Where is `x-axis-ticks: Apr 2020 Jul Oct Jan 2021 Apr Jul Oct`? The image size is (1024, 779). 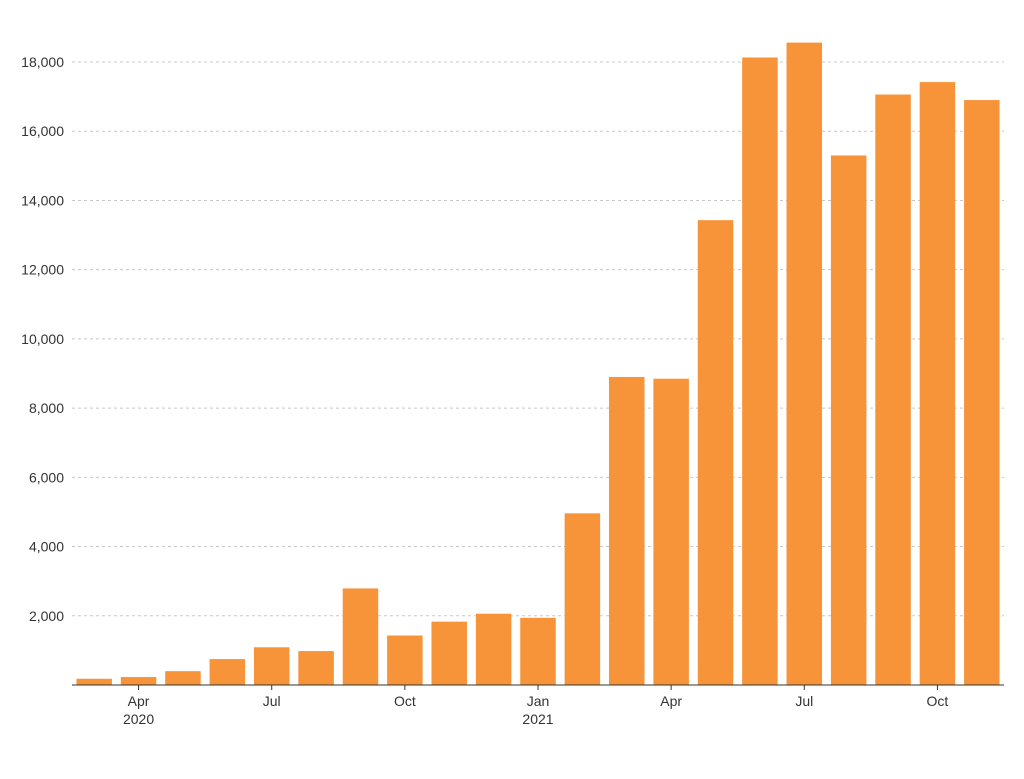
x-axis-ticks: Apr 2020 Jul Oct Jan 2021 Apr Jul Oct is located at coordinates (535, 706).